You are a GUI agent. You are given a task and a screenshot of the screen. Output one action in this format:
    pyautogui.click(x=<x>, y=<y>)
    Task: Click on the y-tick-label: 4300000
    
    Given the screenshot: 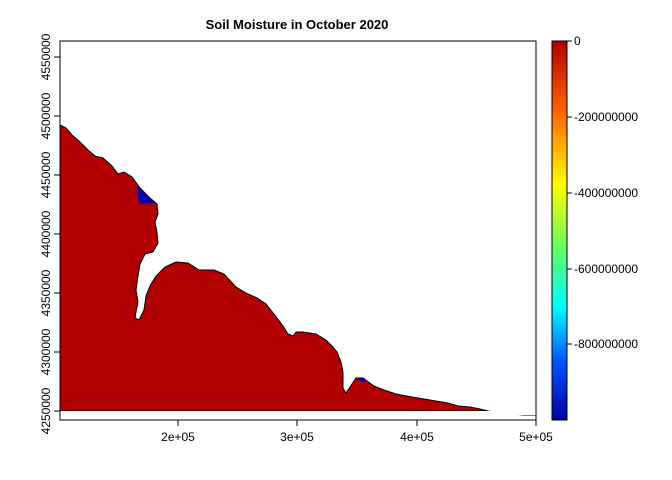 What is the action you would take?
    pyautogui.click(x=46, y=351)
    